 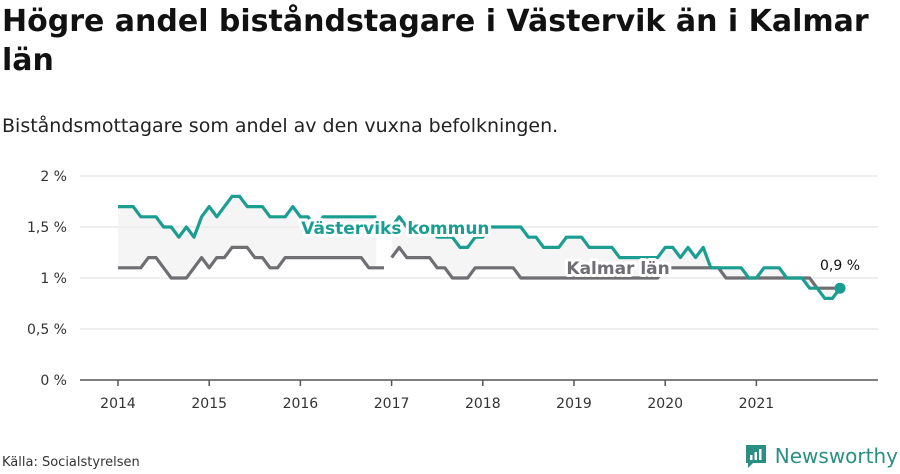 What do you see at coordinates (755, 456) in the screenshot?
I see `newsworthy-logo-icon` at bounding box center [755, 456].